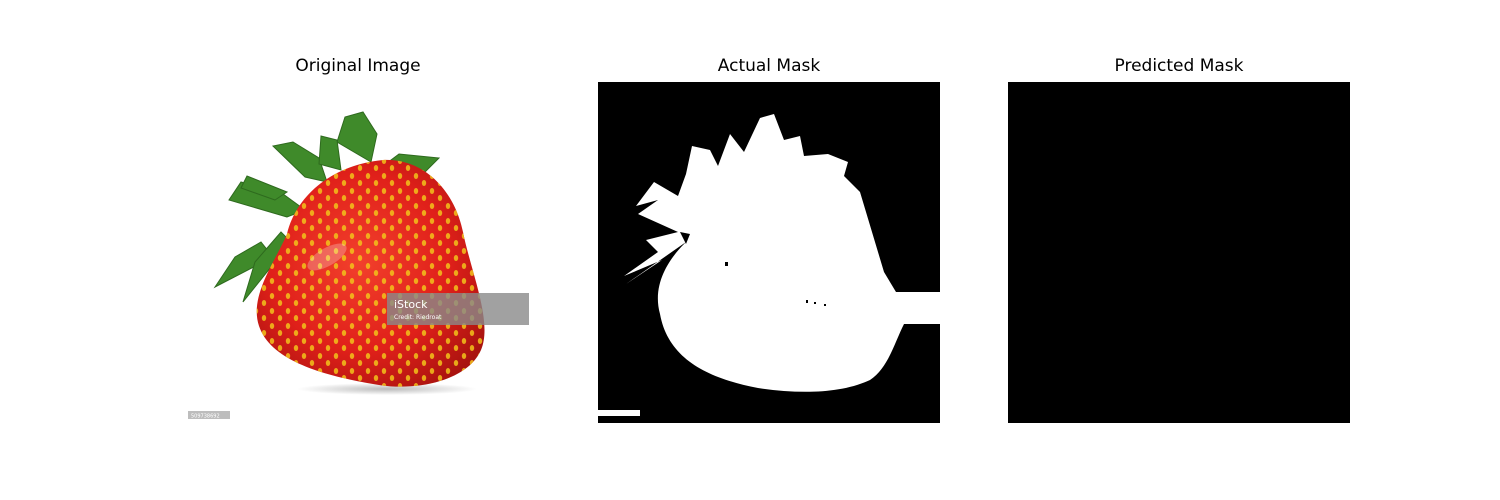 This screenshot has width=1500, height=500. Describe the element at coordinates (458, 309) in the screenshot. I see `watermark-banner` at that location.